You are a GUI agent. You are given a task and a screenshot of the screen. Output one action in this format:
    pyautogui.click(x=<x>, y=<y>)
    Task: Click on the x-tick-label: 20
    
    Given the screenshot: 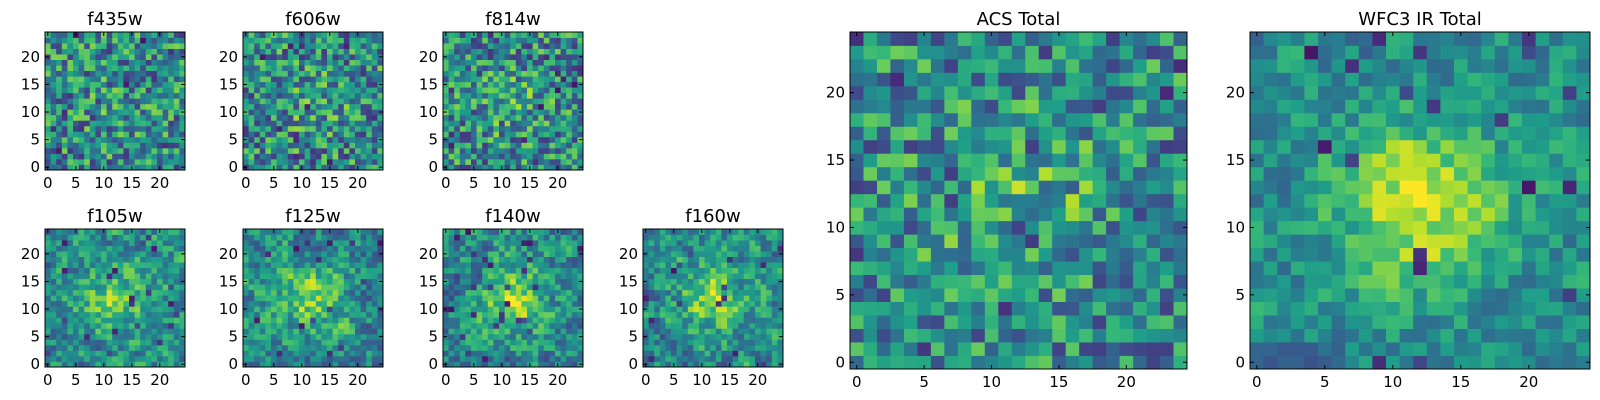 What is the action you would take?
    pyautogui.click(x=357, y=183)
    